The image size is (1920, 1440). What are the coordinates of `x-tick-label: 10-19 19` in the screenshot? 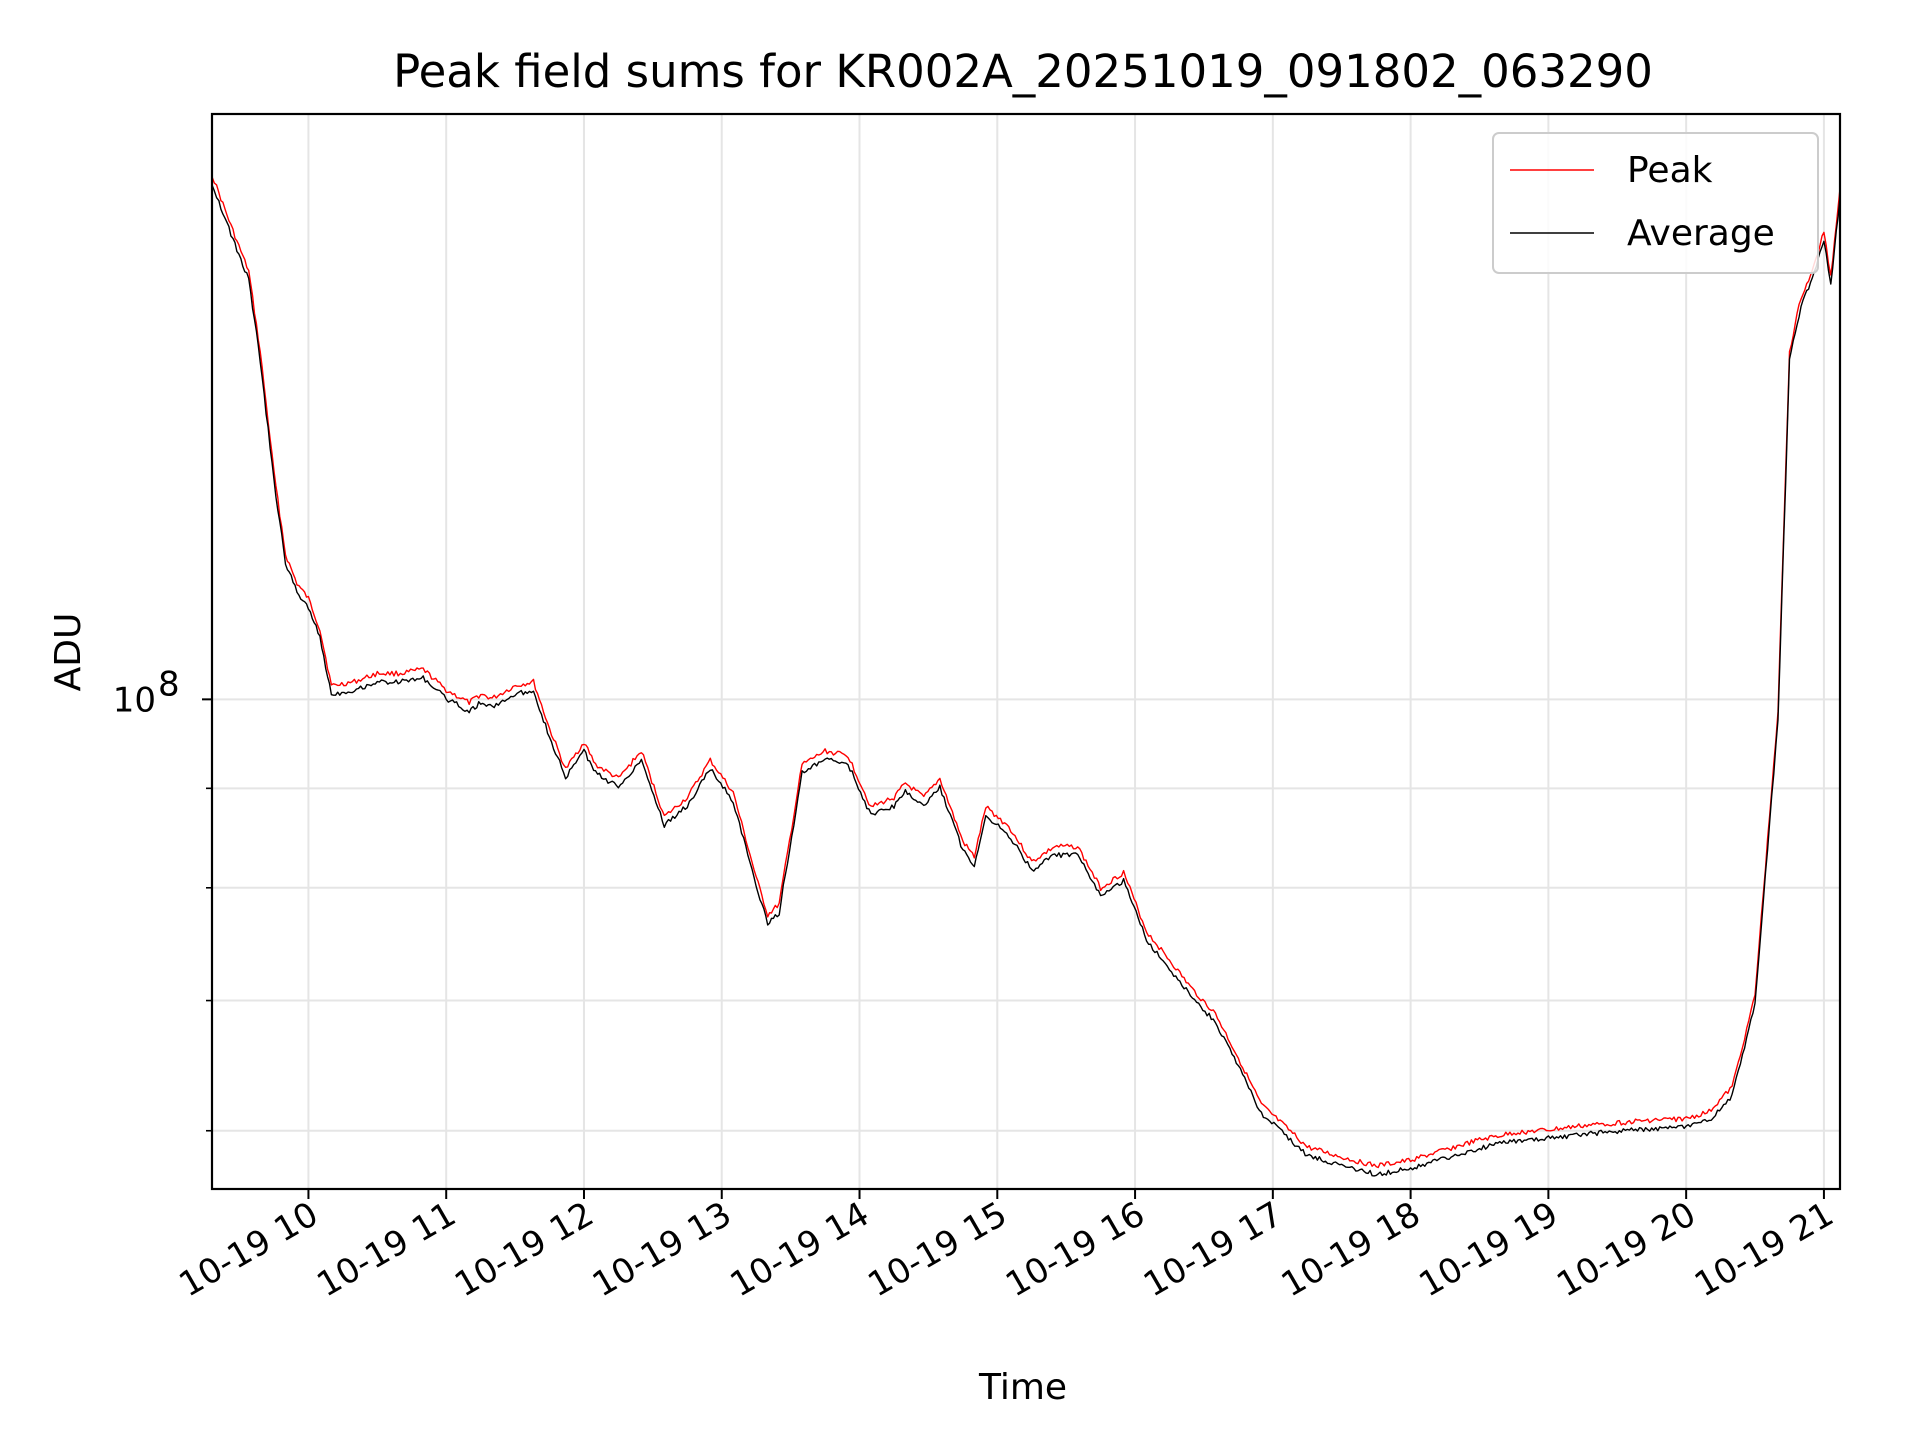 It's located at (1488, 1249).